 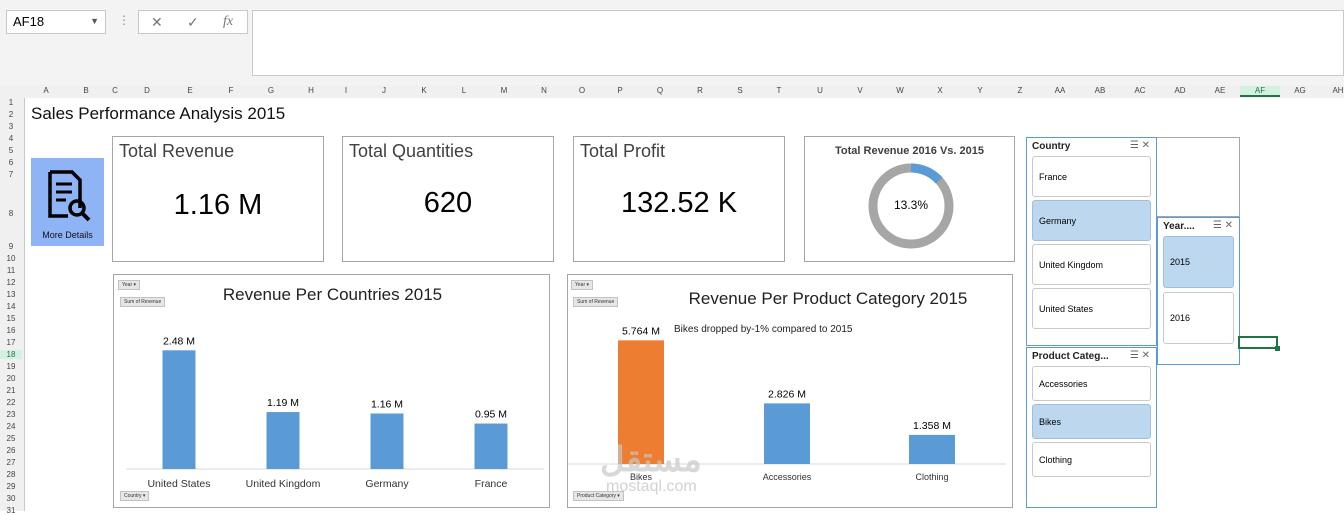 I want to click on column-header: AA, so click(x=1060, y=90).